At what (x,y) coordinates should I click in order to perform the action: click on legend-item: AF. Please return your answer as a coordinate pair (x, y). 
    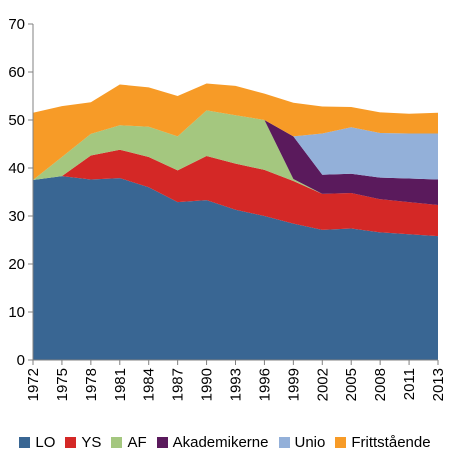
    Looking at the image, I should click on (129, 442).